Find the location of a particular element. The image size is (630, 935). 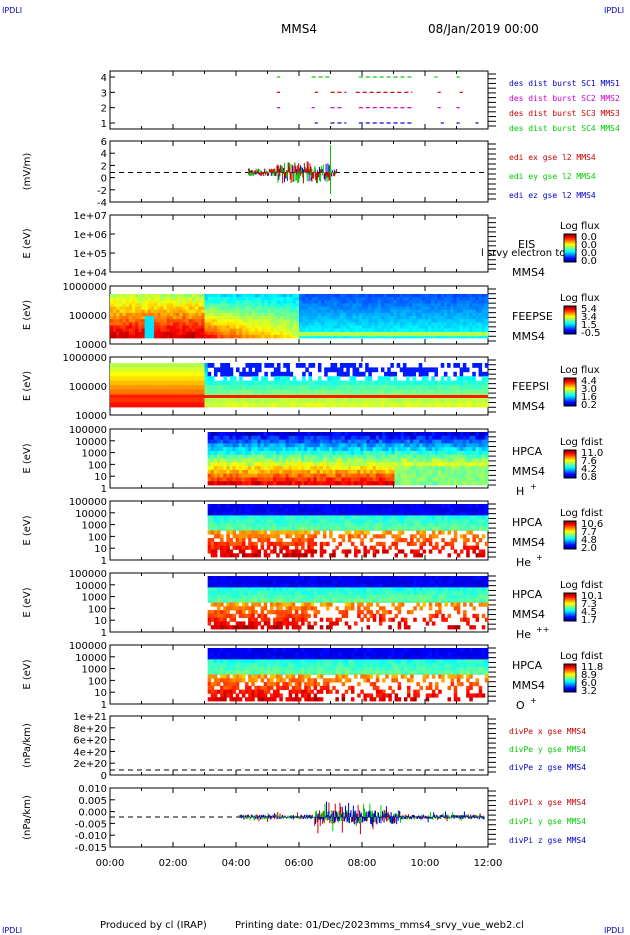

y-tick-label: 10000 is located at coordinates (91, 658).